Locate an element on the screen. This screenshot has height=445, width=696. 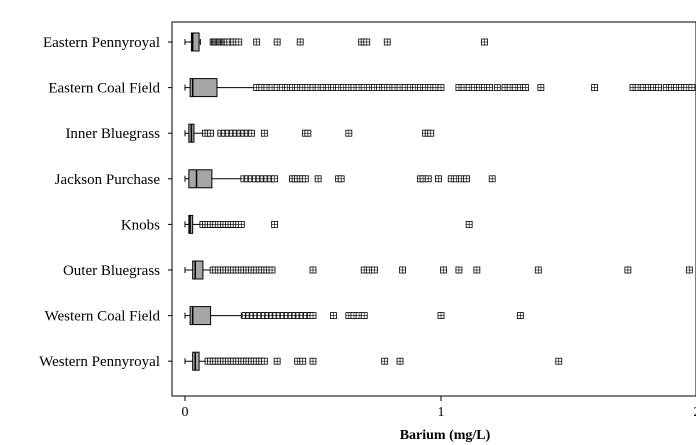
x-tick-label: 1 is located at coordinates (441, 412).